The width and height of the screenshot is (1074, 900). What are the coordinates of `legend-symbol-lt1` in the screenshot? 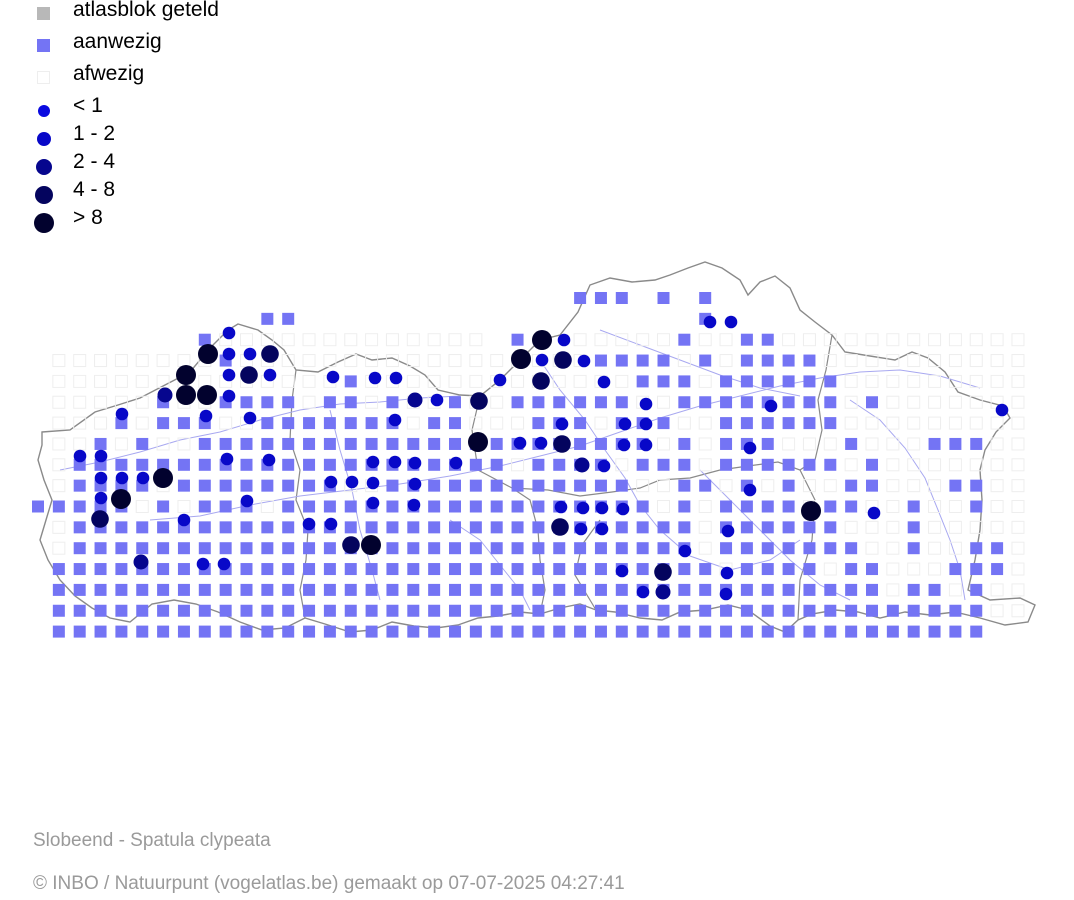 It's located at (44, 111).